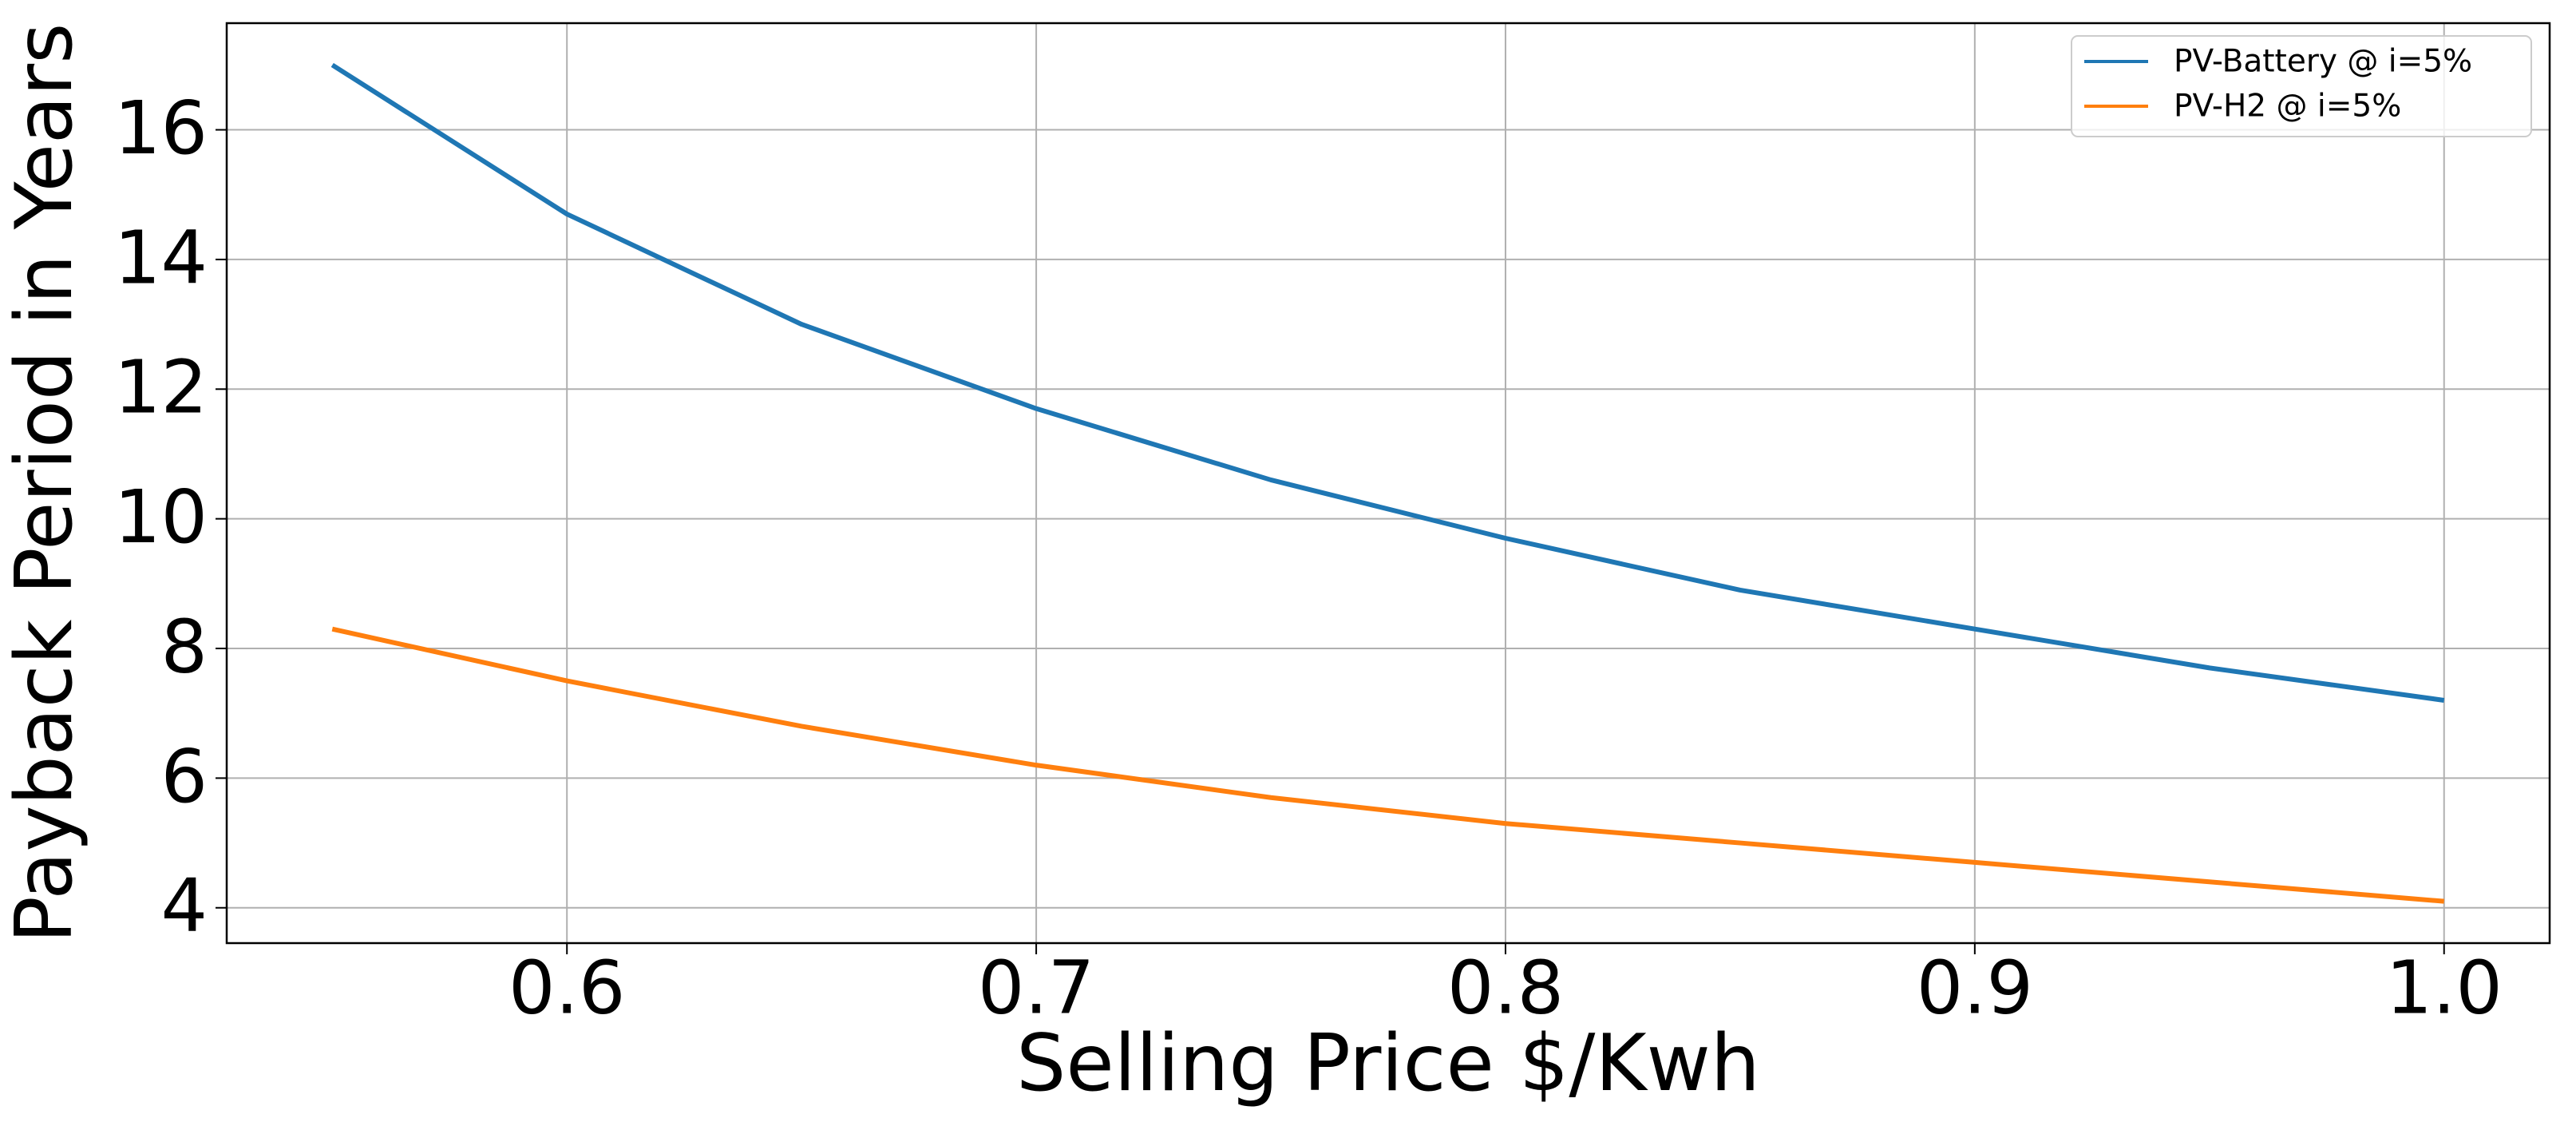 The height and width of the screenshot is (1122, 2576). I want to click on x-tick-label: 1.0, so click(2445, 987).